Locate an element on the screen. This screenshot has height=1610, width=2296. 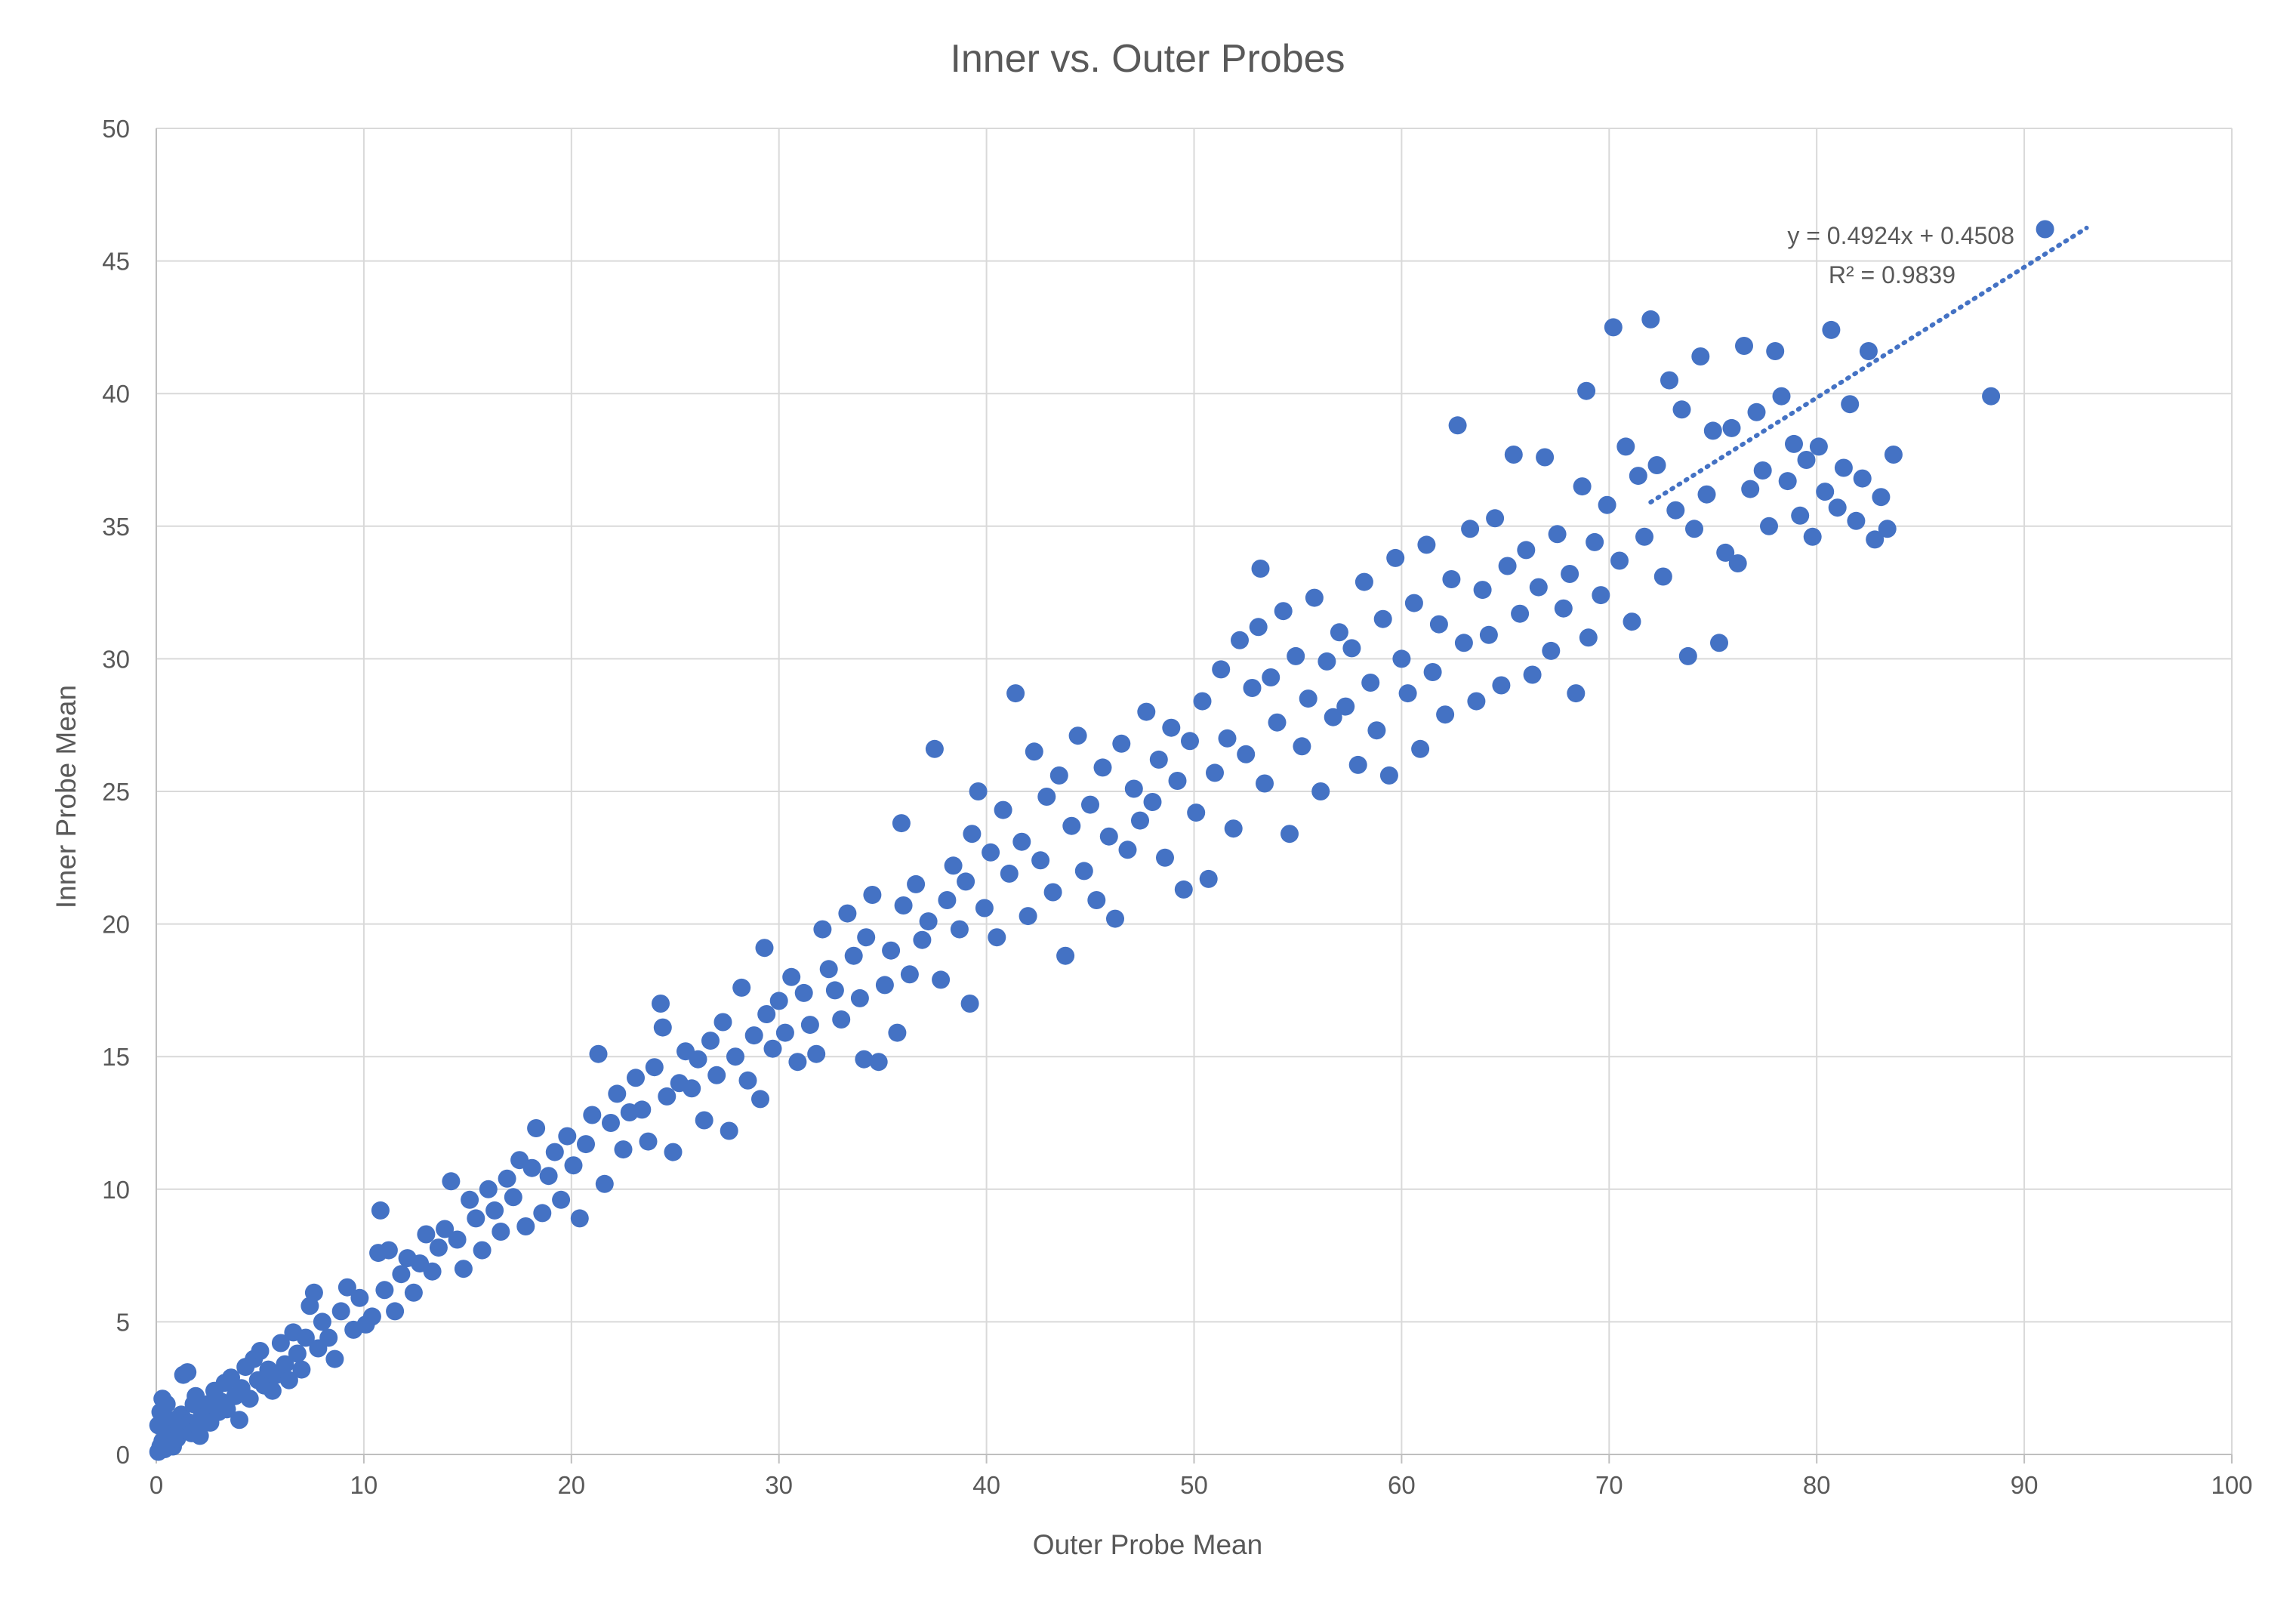
y-tick-label: 30 is located at coordinates (116, 659).